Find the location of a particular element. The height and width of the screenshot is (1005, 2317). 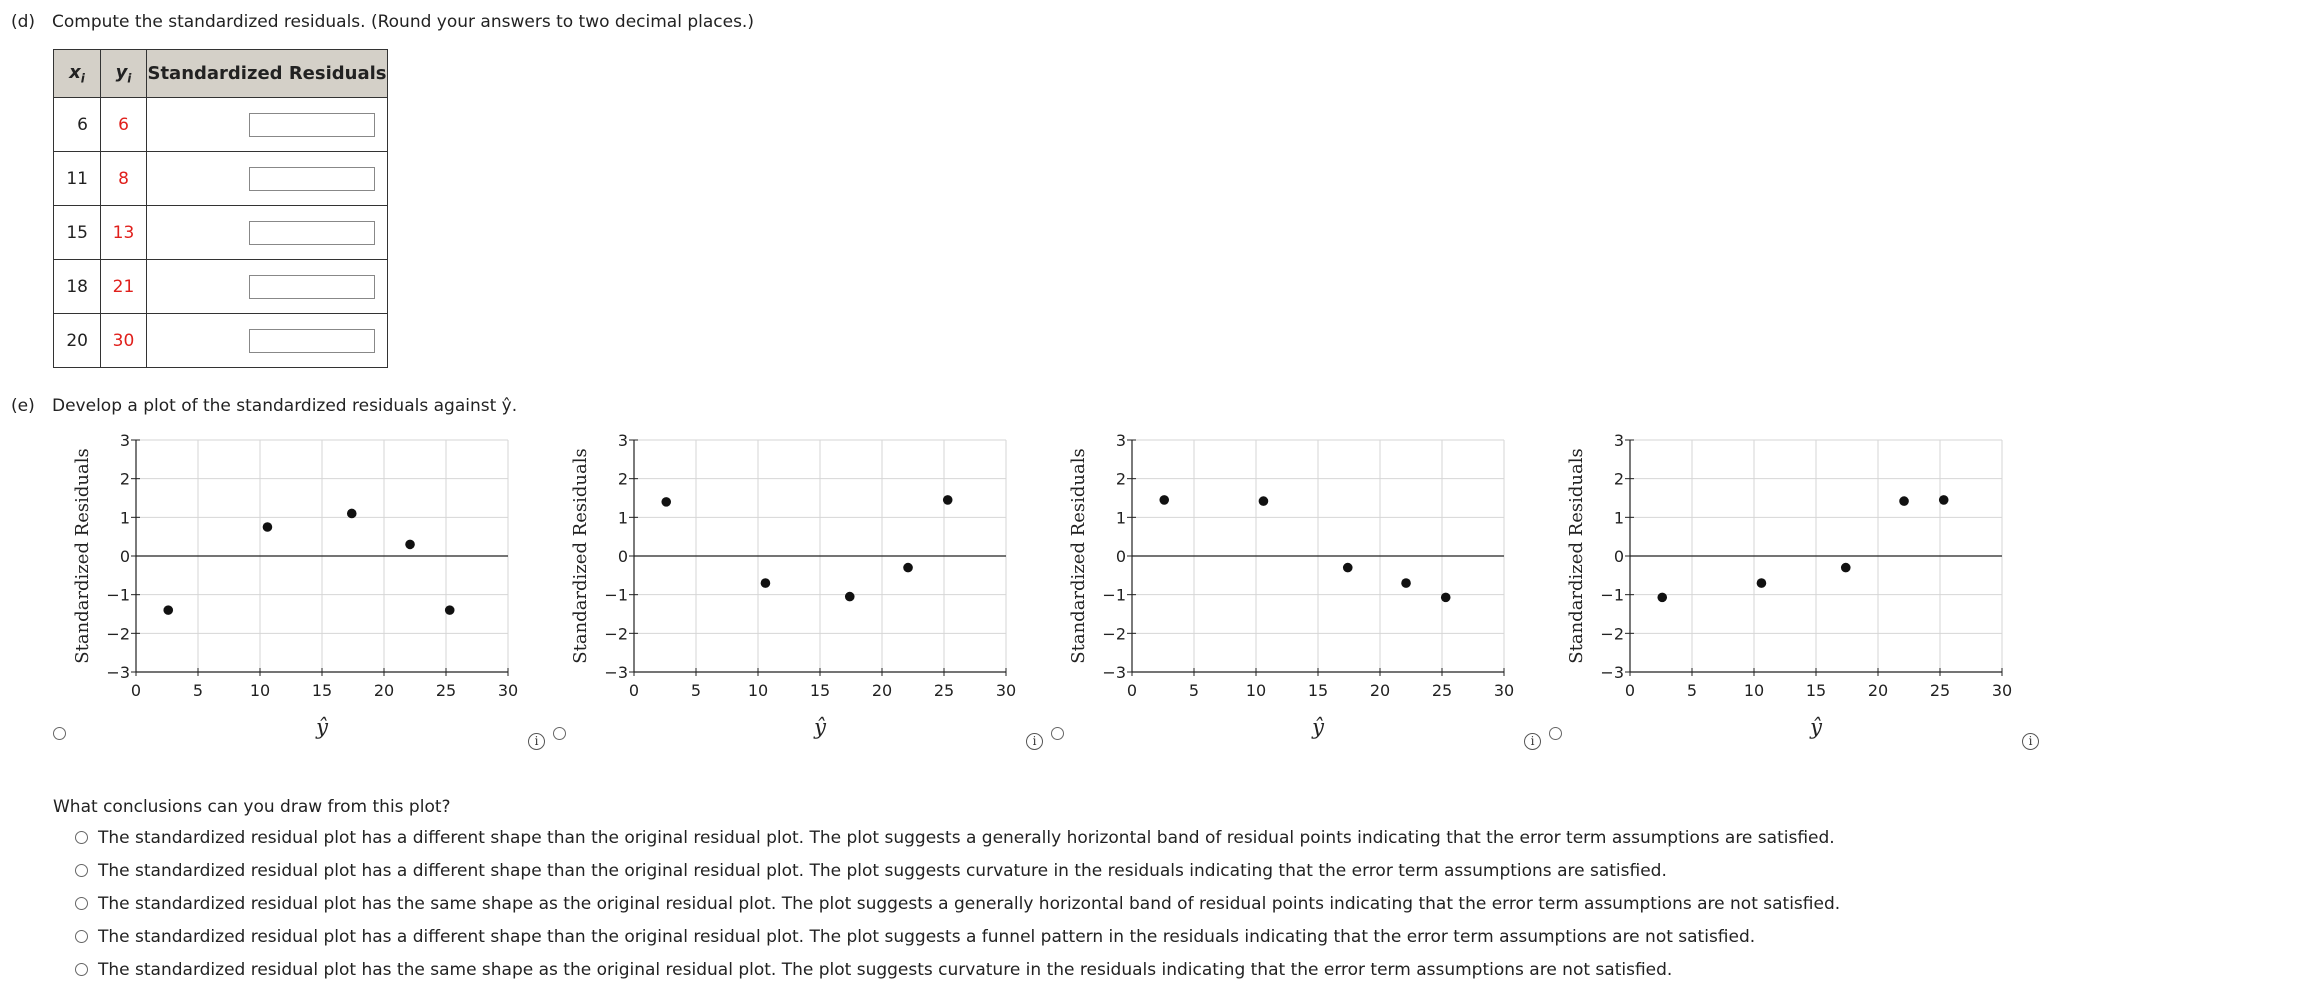

plot-b-radio is located at coordinates (559, 733).